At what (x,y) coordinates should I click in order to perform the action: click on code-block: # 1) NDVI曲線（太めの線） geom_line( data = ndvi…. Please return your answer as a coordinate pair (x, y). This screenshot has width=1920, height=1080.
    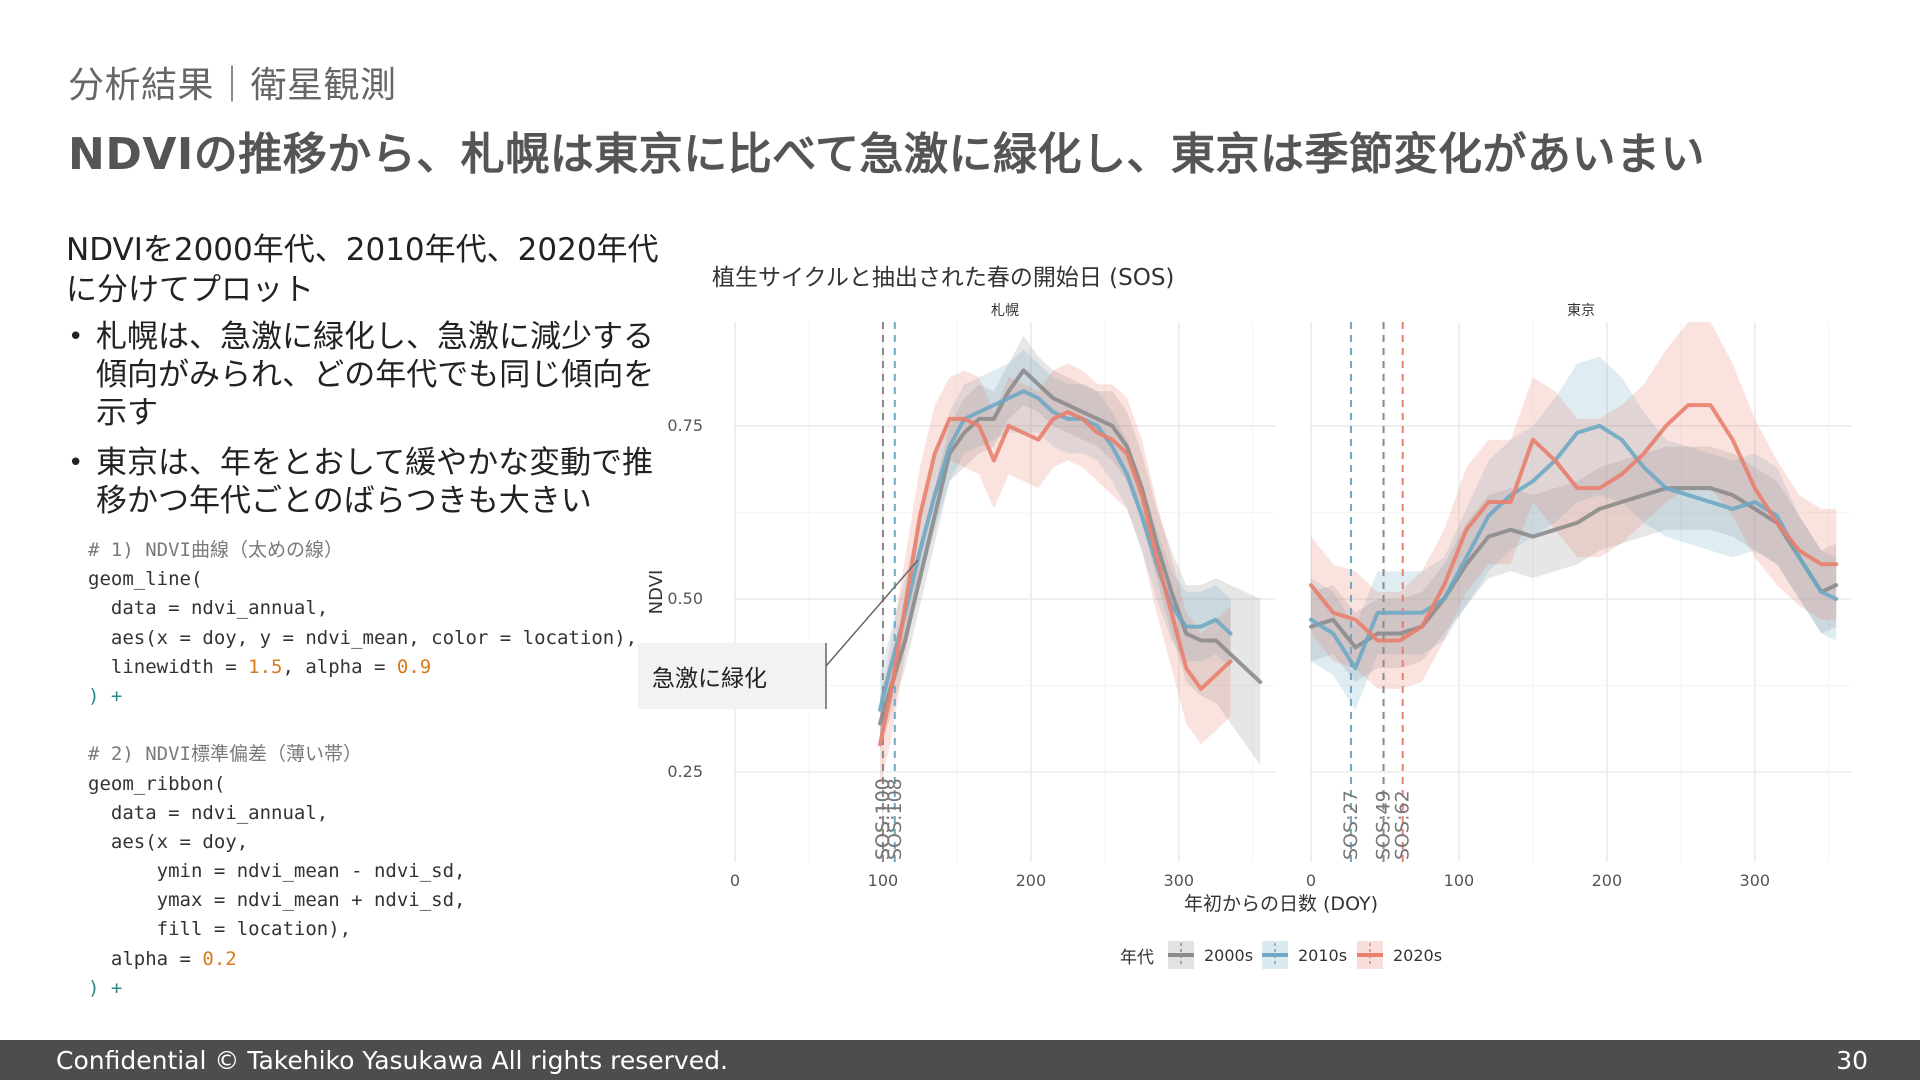
    Looking at the image, I should click on (362, 769).